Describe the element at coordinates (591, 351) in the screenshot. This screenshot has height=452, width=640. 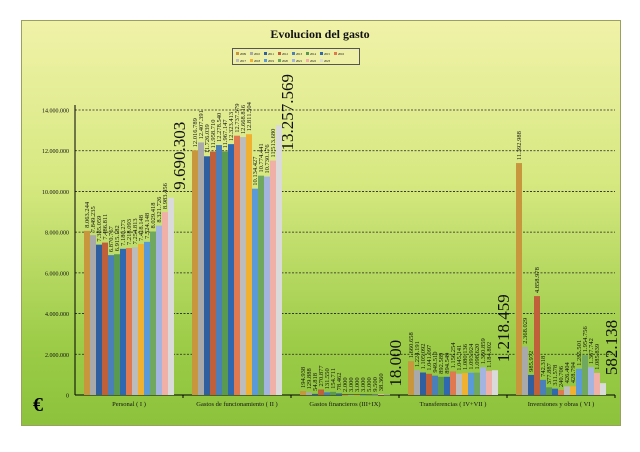
I see `data-label: 1.367.742` at that location.